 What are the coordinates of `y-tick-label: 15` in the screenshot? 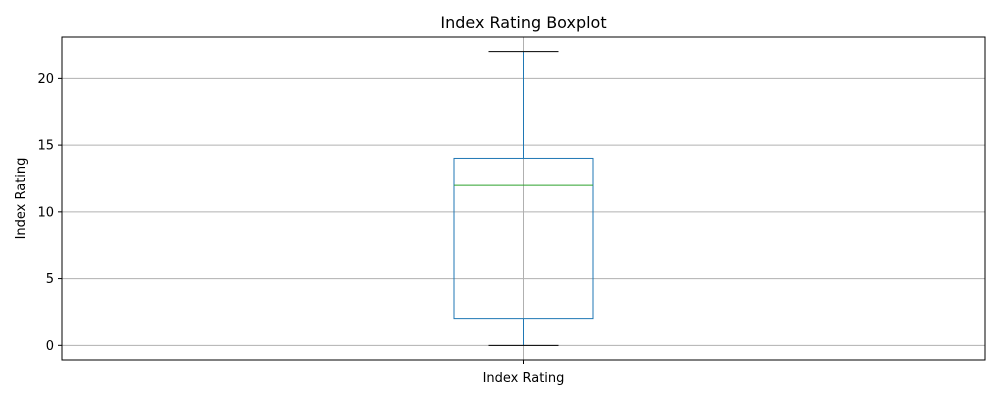 It's located at (45, 146).